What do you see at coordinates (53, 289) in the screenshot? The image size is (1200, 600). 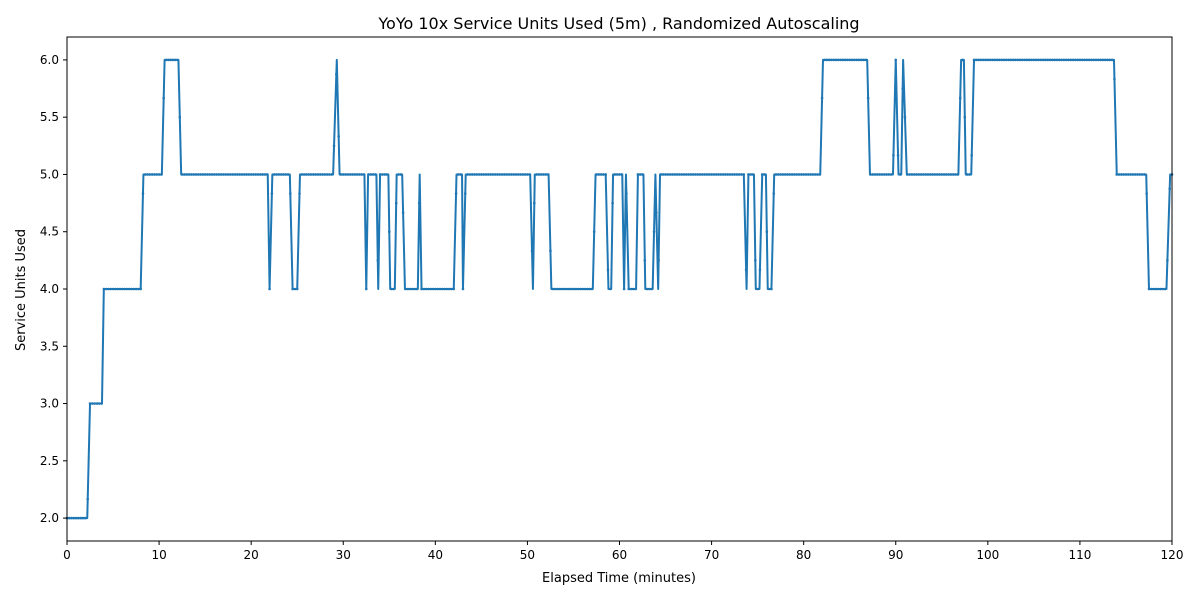 I see `y-axis: 2.0 2.5 3.0 3.5 4.0 4.5 5.0 5.5 6.0` at bounding box center [53, 289].